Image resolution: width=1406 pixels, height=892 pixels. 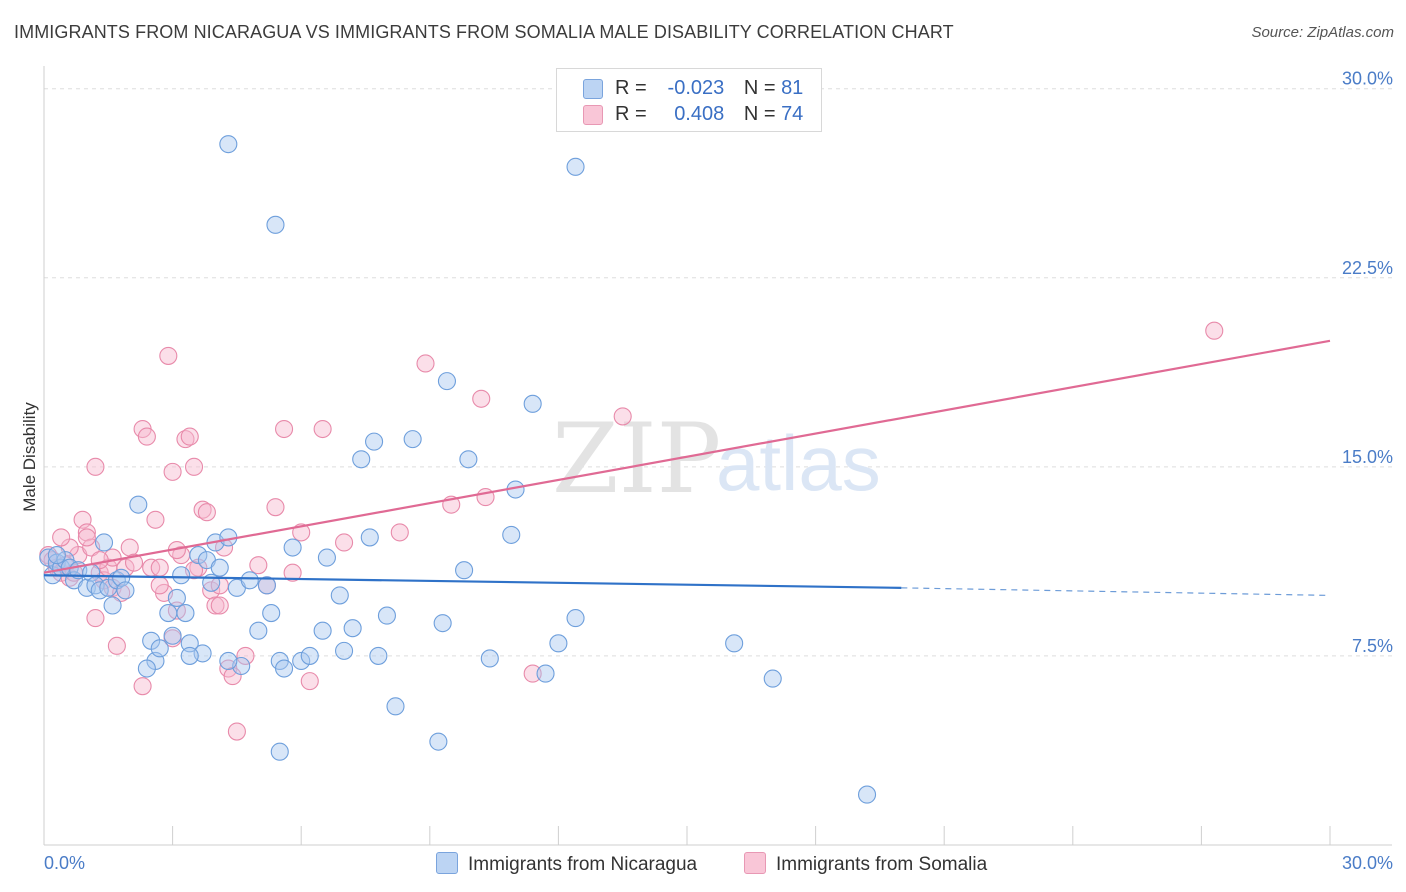 I want to click on correlation-legend: R = -0.023 N = 81 R = 0.408 N = 74, so click(x=689, y=100).